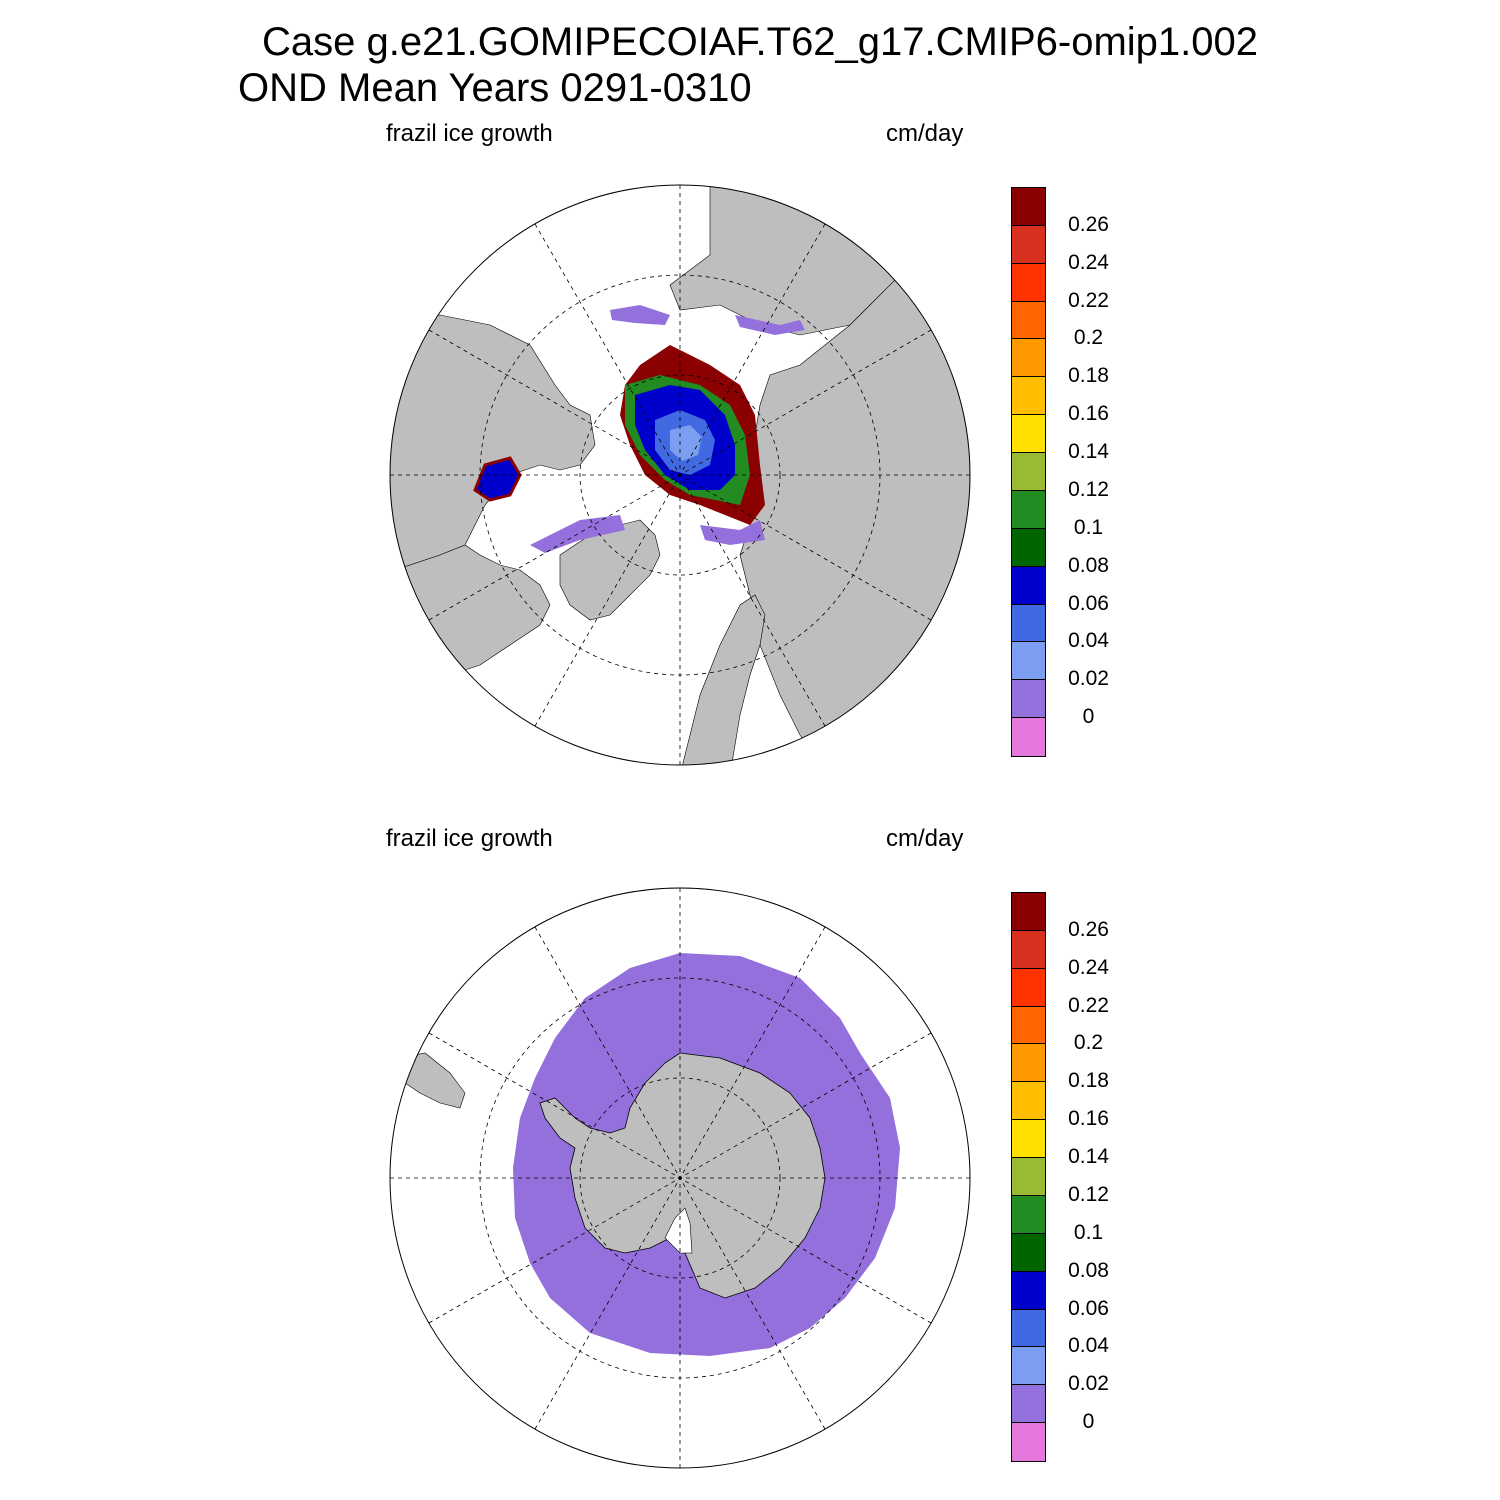 This screenshot has height=1500, width=1500. What do you see at coordinates (495, 88) in the screenshot?
I see `figure-title-line2: OND Mean Years 0291-0310` at bounding box center [495, 88].